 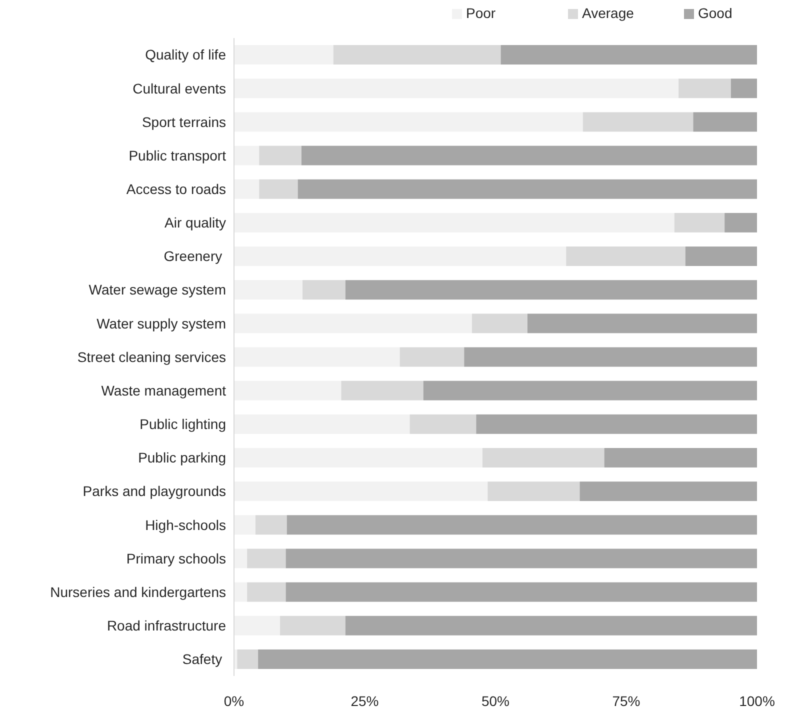 What do you see at coordinates (481, 13) in the screenshot?
I see `legend-label: Poor` at bounding box center [481, 13].